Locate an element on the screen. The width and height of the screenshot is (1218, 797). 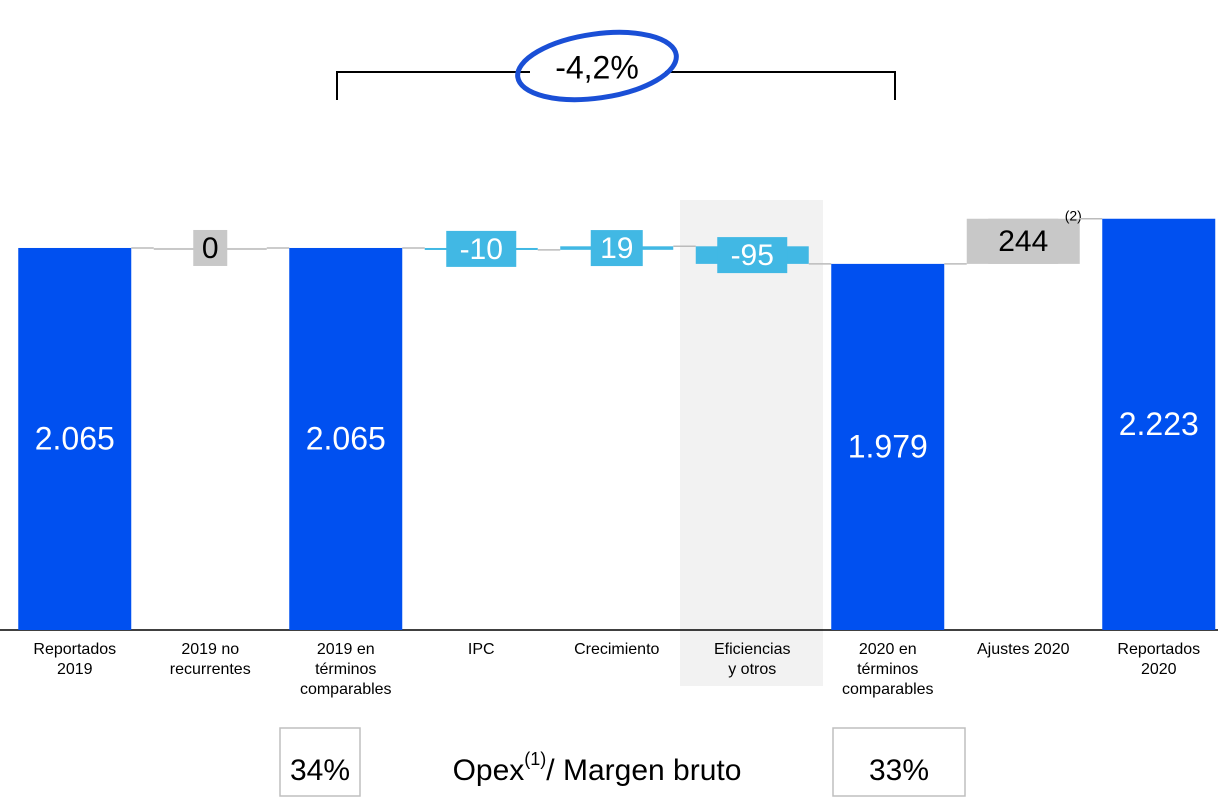
ratio-row: 34% 33% Opex(1)/ Margen bruto is located at coordinates (622, 762).